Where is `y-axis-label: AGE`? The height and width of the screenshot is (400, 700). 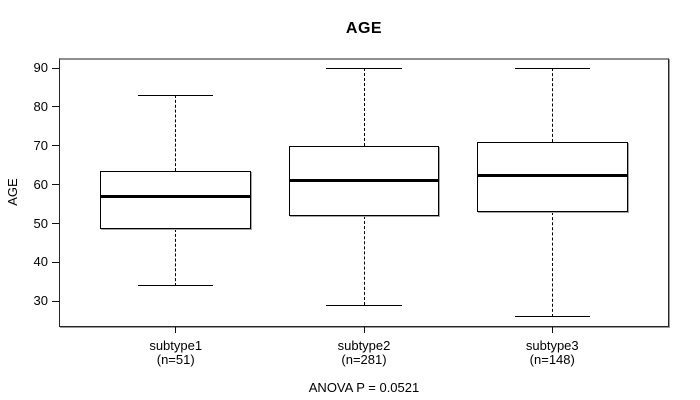 y-axis-label: AGE is located at coordinates (12, 192).